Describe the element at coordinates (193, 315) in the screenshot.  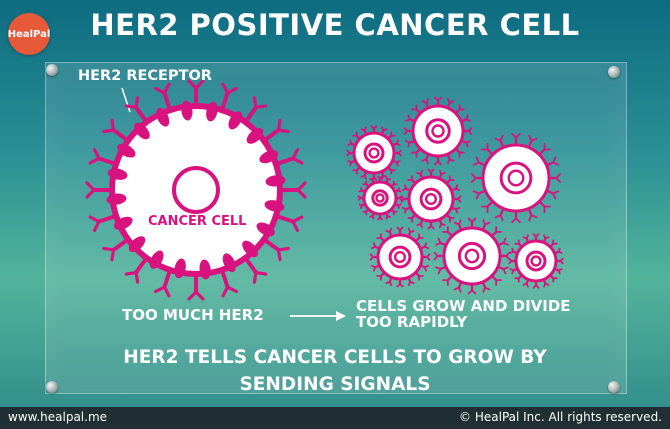
I see `too-much-her2-label: TOO MUCH HER2` at that location.